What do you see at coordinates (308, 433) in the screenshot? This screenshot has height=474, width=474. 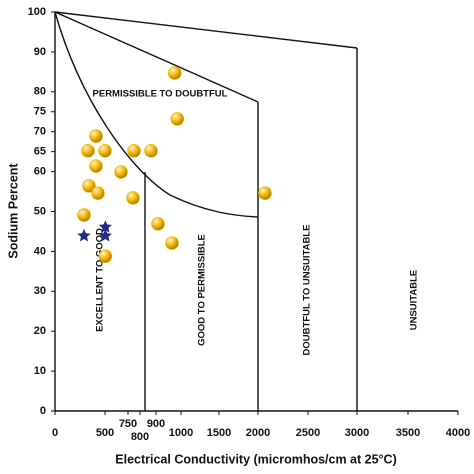 I see `x-tick-label: 2500` at bounding box center [308, 433].